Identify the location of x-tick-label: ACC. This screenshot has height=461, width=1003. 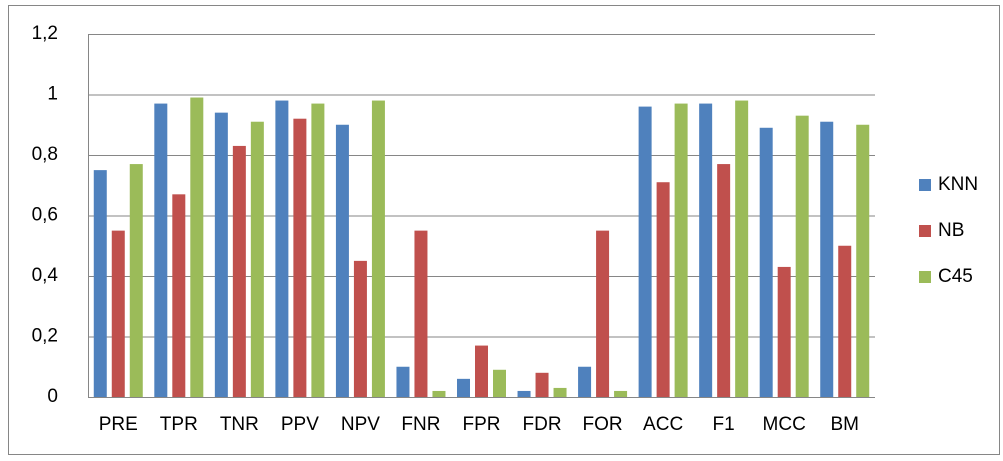
(663, 424).